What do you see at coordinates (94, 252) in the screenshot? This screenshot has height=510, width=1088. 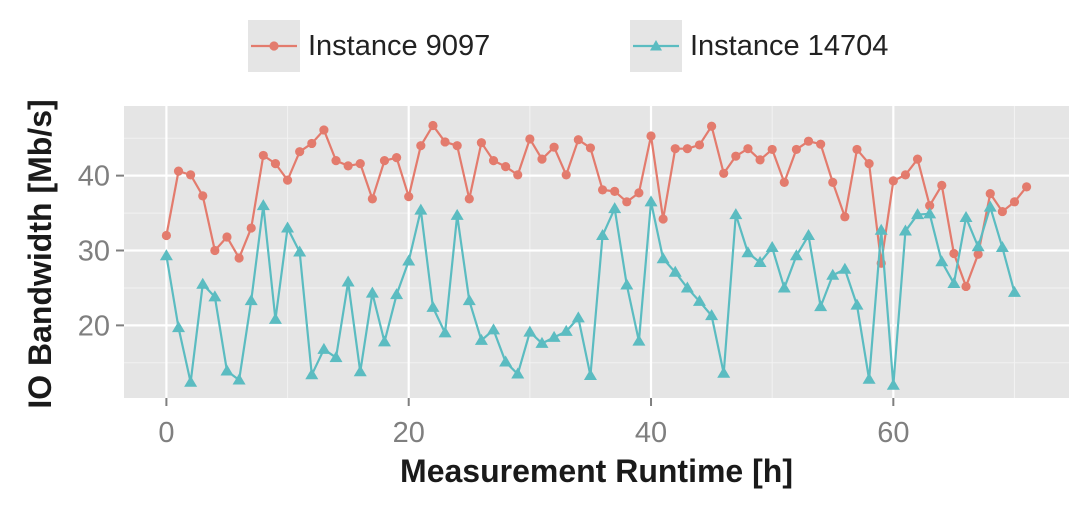 I see `y-tick-label: 30` at bounding box center [94, 252].